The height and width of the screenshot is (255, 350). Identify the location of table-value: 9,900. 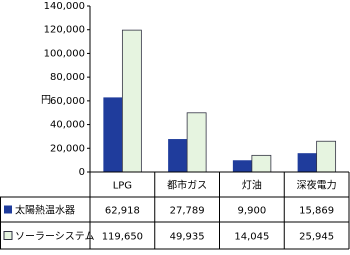
(252, 211).